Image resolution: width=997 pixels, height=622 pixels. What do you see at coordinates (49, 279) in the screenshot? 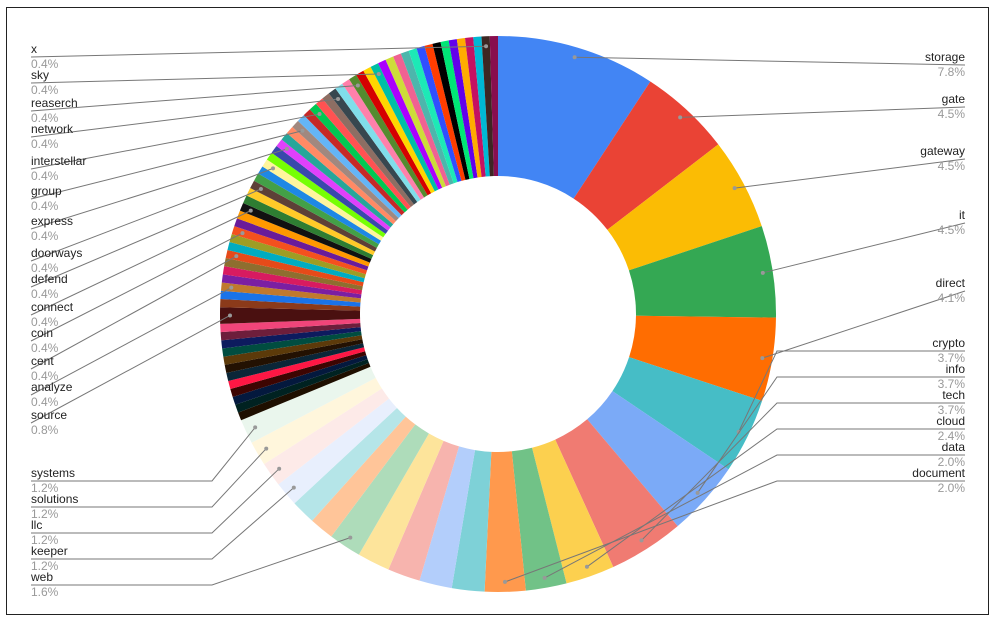
I see `label-defend: defend` at bounding box center [49, 279].